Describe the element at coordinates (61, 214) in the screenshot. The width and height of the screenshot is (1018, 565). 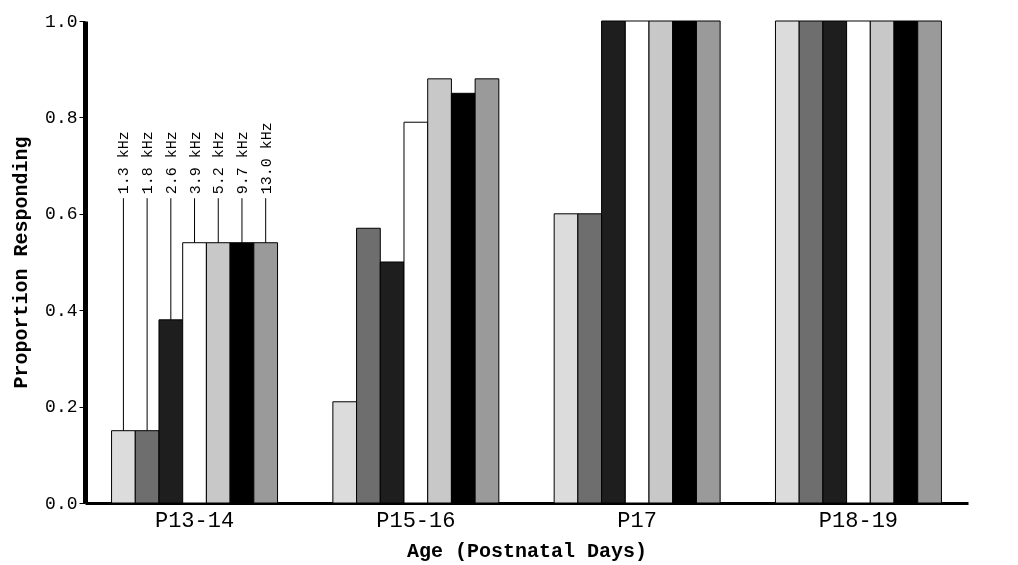
I see `y-tick-label: 0.6` at that location.